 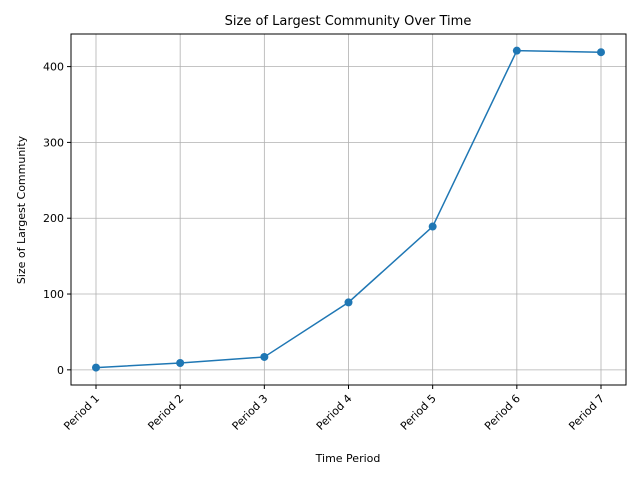 I want to click on x-tick-label: Period 2, so click(x=165, y=412).